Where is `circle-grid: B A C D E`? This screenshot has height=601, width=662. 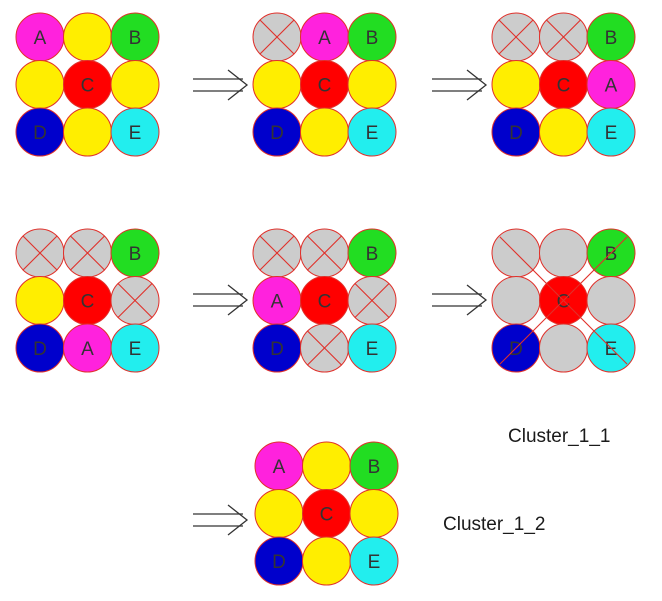 circle-grid: B A C D E is located at coordinates (324, 300).